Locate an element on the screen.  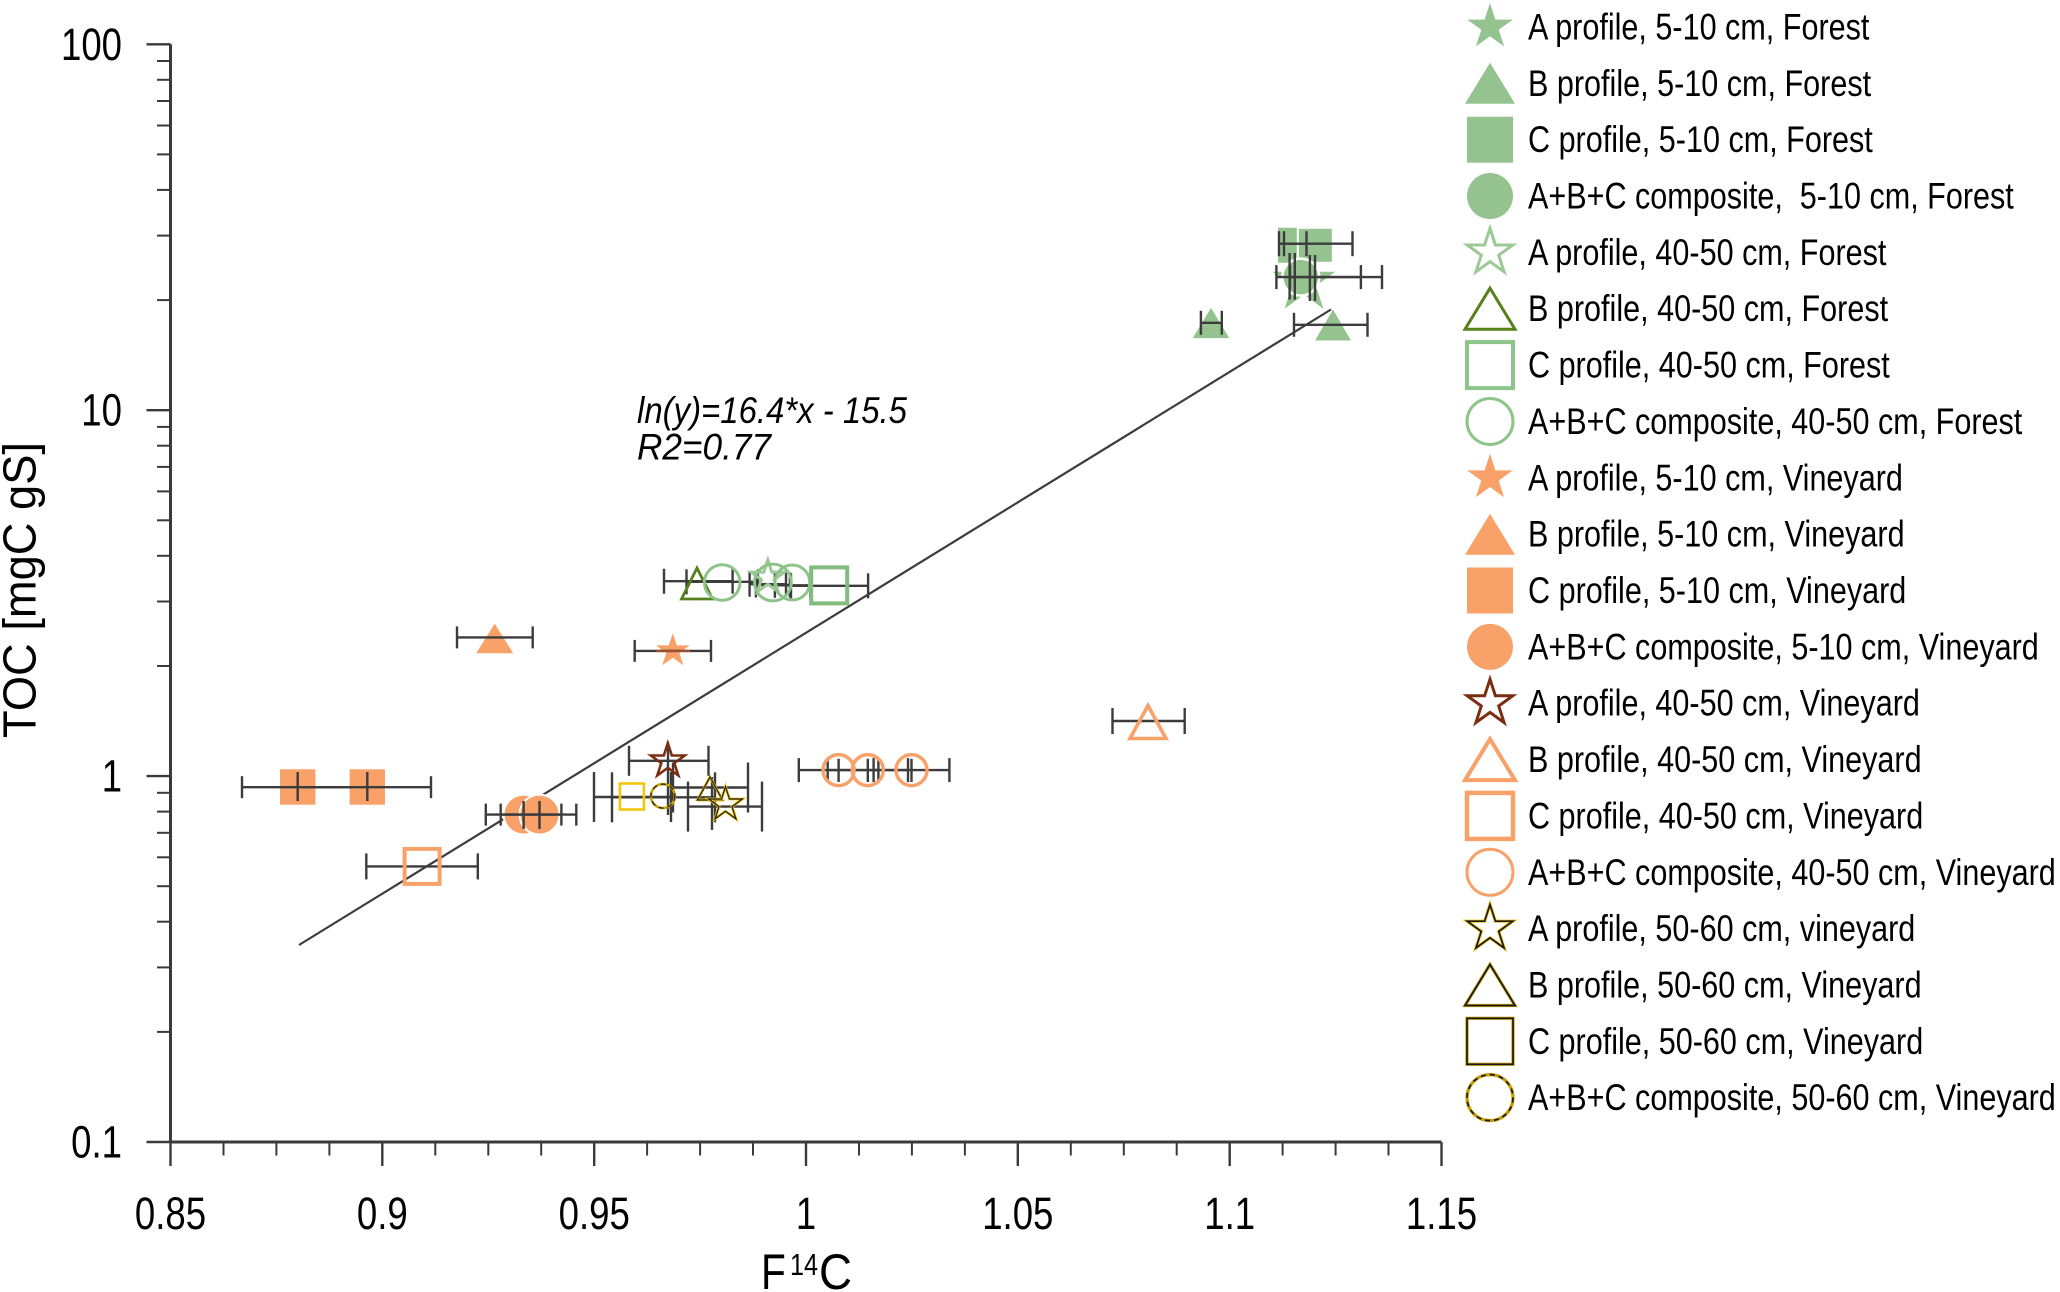
svg-text: TOC [mgC gS] is located at coordinates (23, 590).